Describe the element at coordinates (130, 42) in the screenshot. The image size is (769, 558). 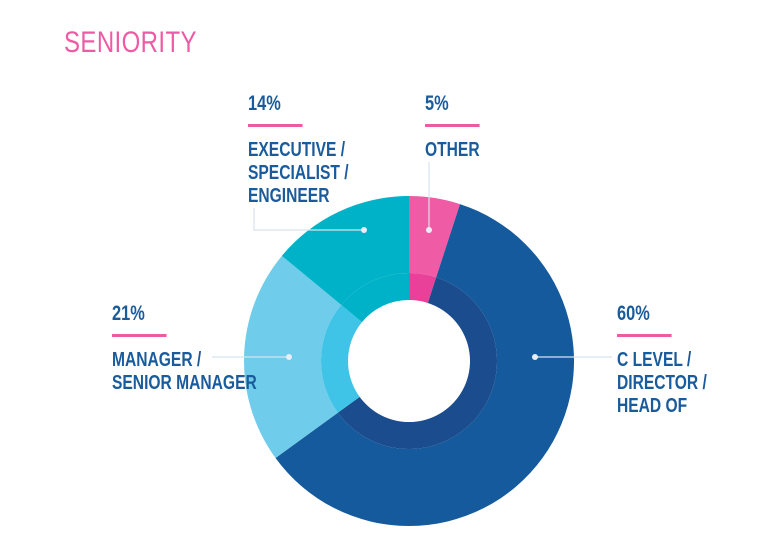
I see `chart-title: SENIORITY` at that location.